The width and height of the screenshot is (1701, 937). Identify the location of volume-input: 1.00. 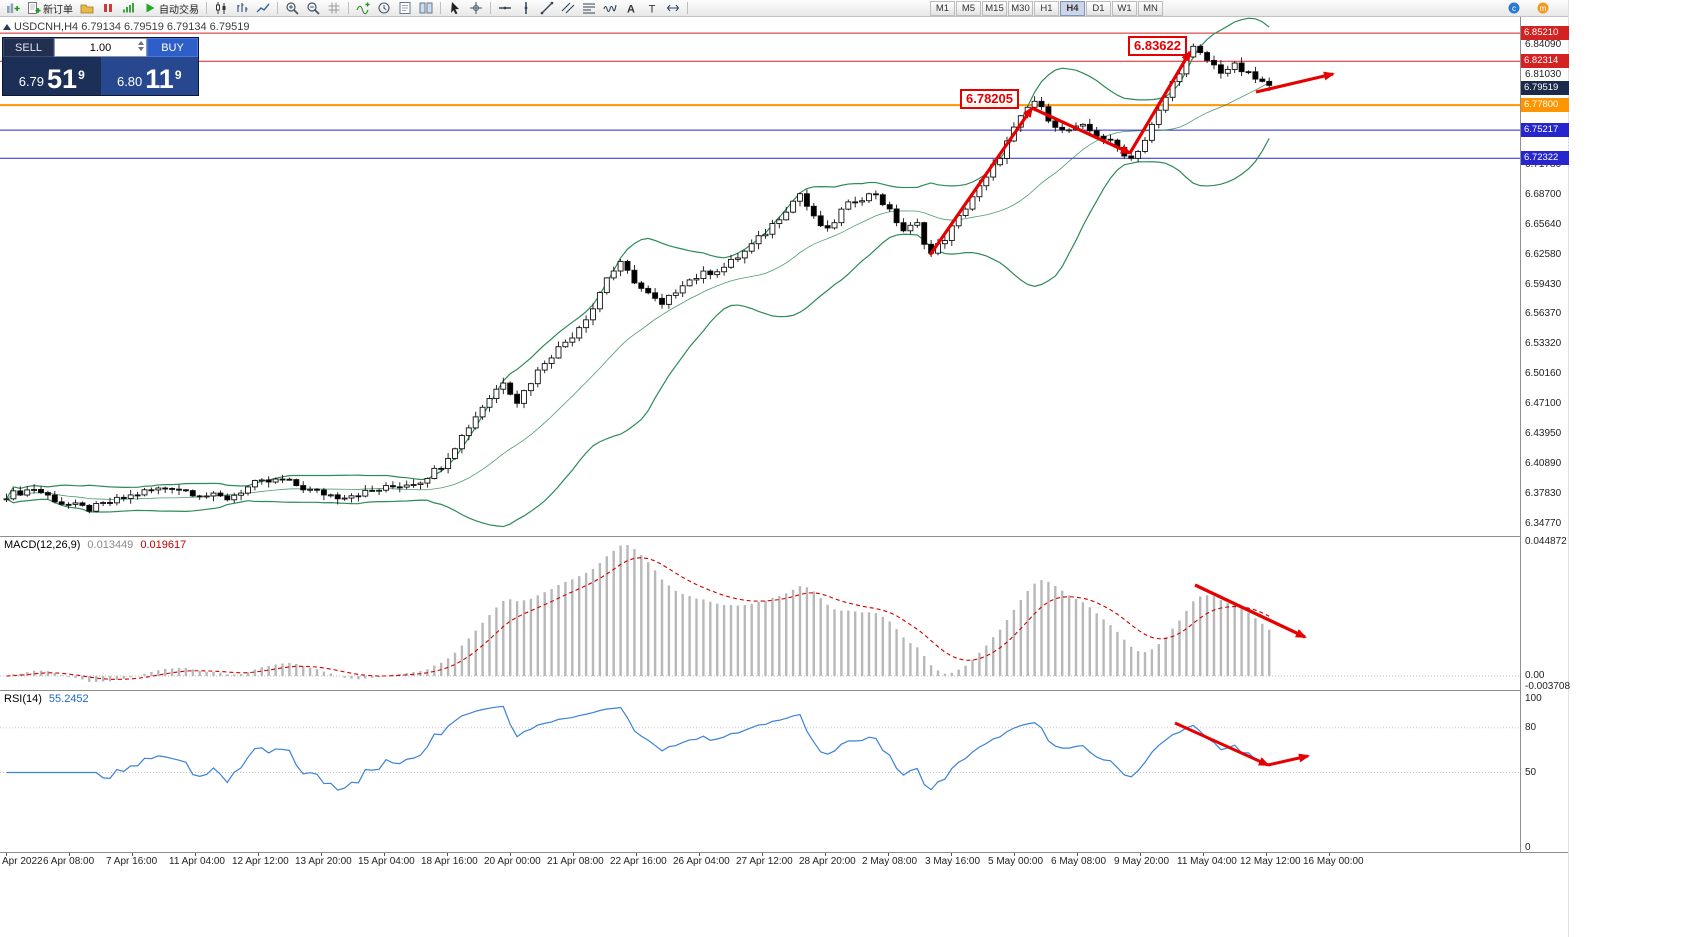
(100, 47).